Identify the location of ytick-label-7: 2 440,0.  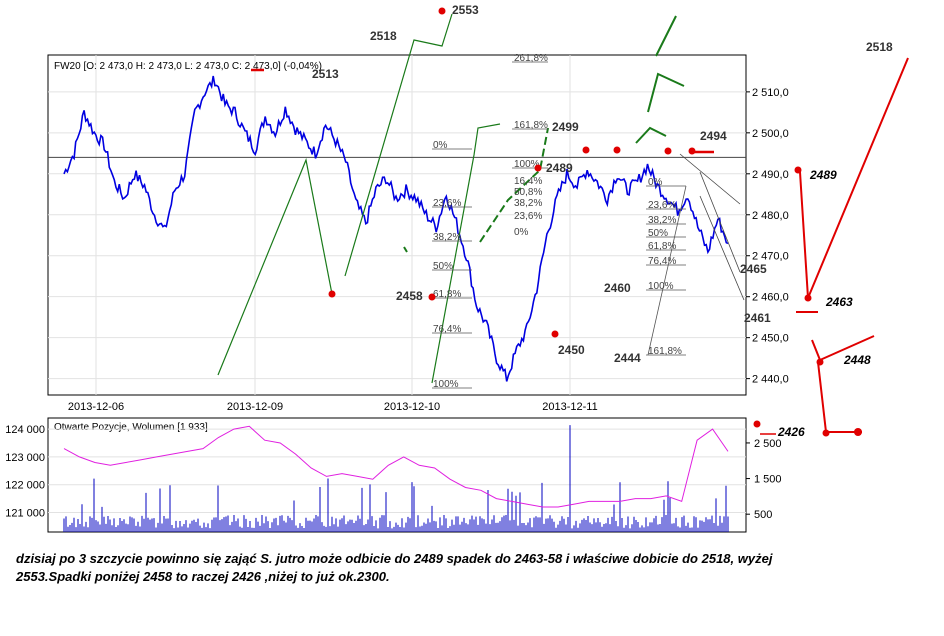
(770, 380).